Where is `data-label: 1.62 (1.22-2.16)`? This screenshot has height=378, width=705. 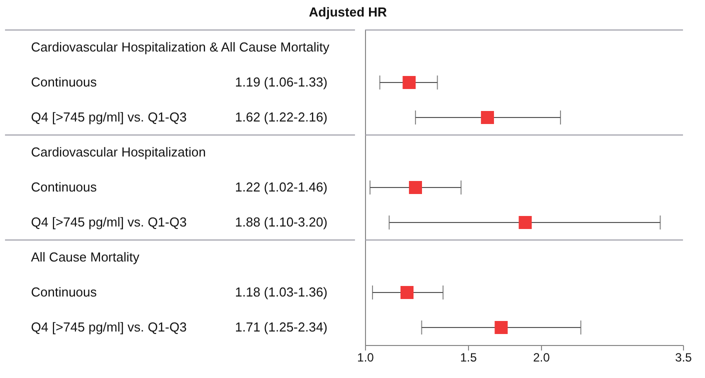
data-label: 1.62 (1.22-2.16) is located at coordinates (281, 117).